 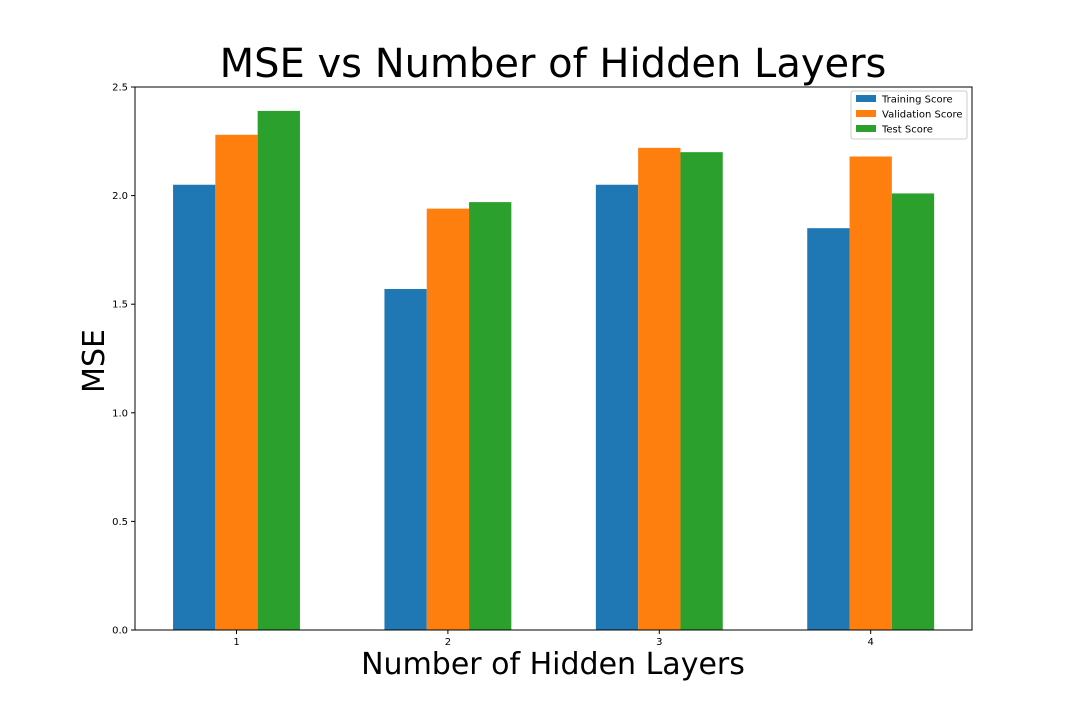 What do you see at coordinates (123, 360) in the screenshot?
I see `y-axis: 0.0 0.5 1.0 1.5 2.0 2.5` at bounding box center [123, 360].